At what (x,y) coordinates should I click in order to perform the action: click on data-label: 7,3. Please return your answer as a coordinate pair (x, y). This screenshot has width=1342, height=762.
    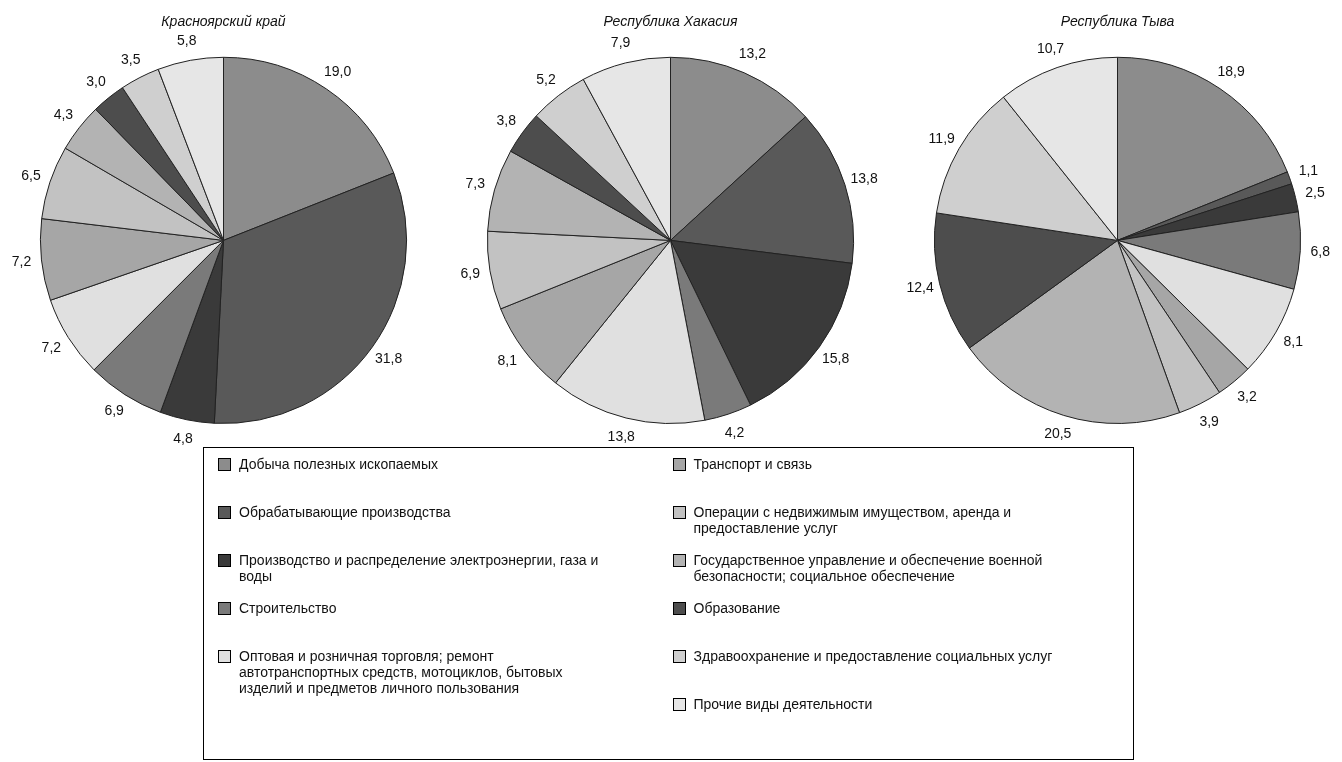
    Looking at the image, I should click on (475, 183).